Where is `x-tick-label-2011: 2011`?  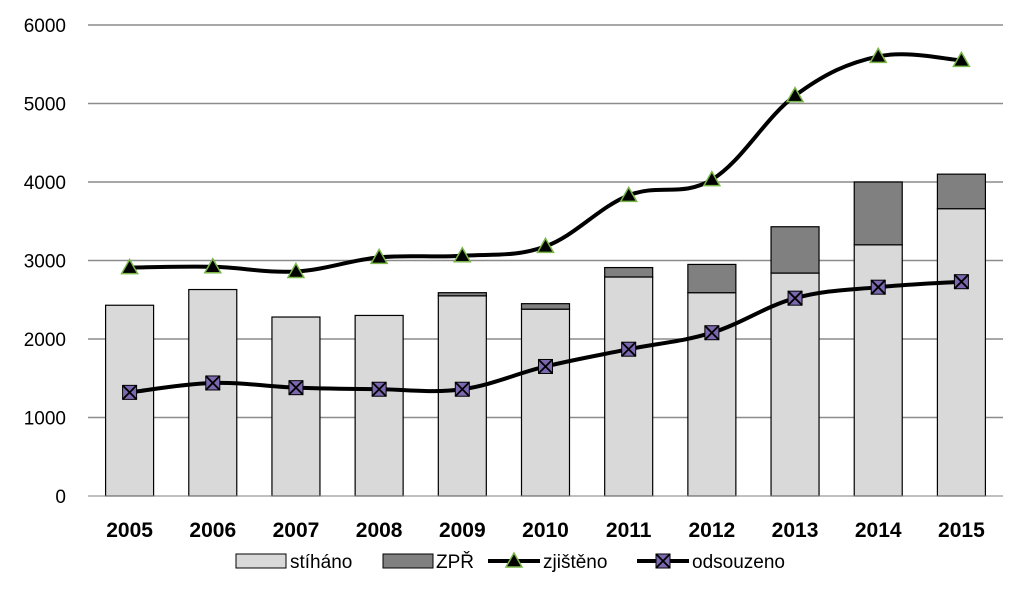 x-tick-label-2011: 2011 is located at coordinates (629, 530).